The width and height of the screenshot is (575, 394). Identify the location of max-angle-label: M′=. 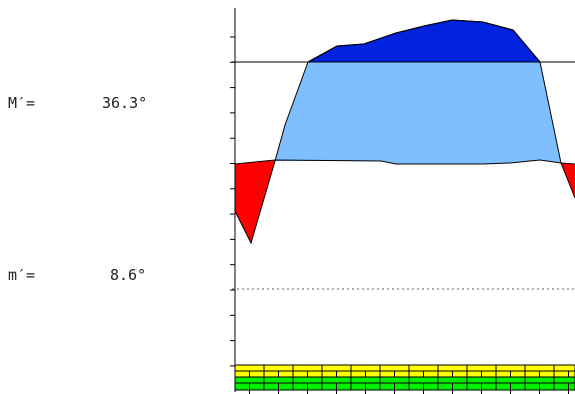
(22, 103).